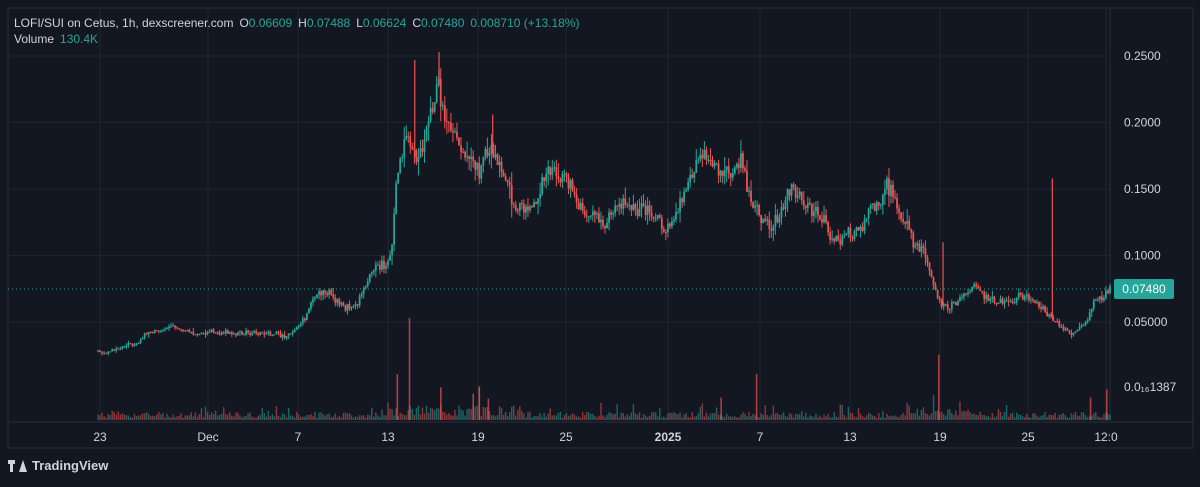  Describe the element at coordinates (1142, 123) in the screenshot. I see `y-tick-label: 0.2000` at that location.